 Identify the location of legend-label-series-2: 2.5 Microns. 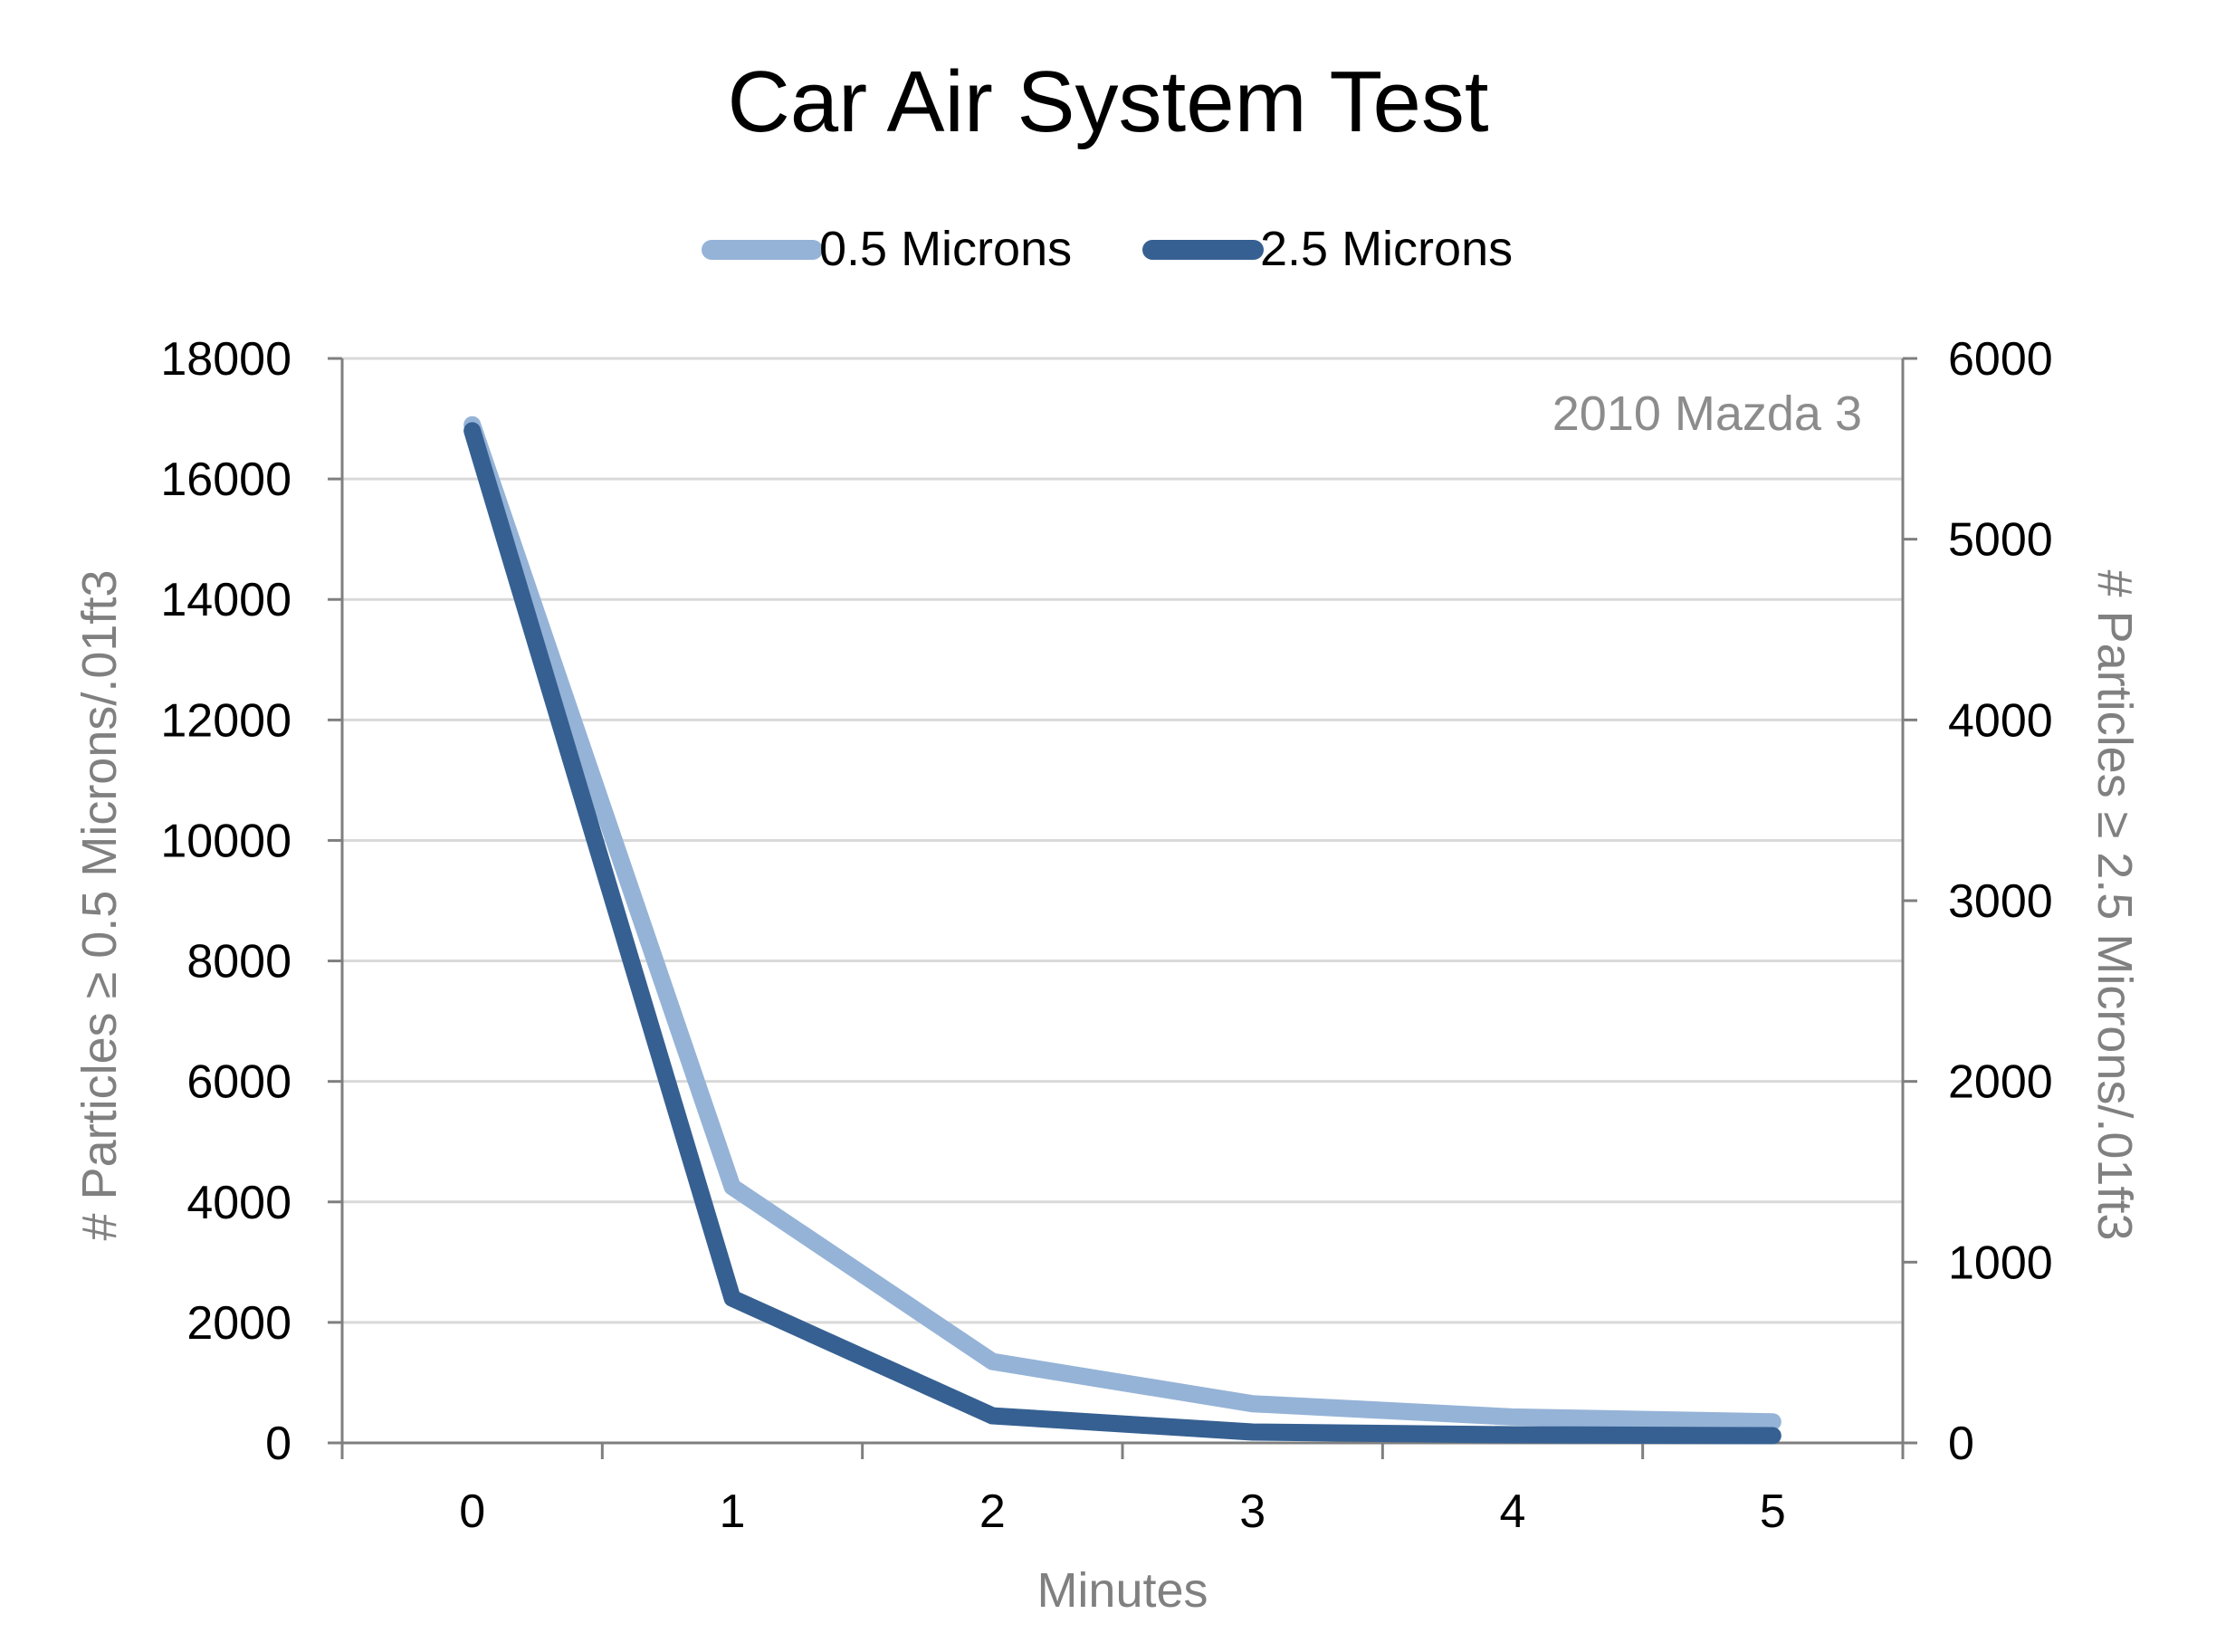
(1386, 249).